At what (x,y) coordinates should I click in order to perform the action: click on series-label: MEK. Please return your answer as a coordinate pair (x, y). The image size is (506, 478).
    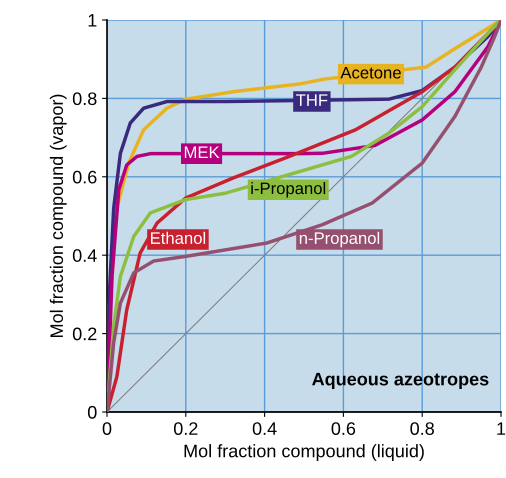
    Looking at the image, I should click on (202, 152).